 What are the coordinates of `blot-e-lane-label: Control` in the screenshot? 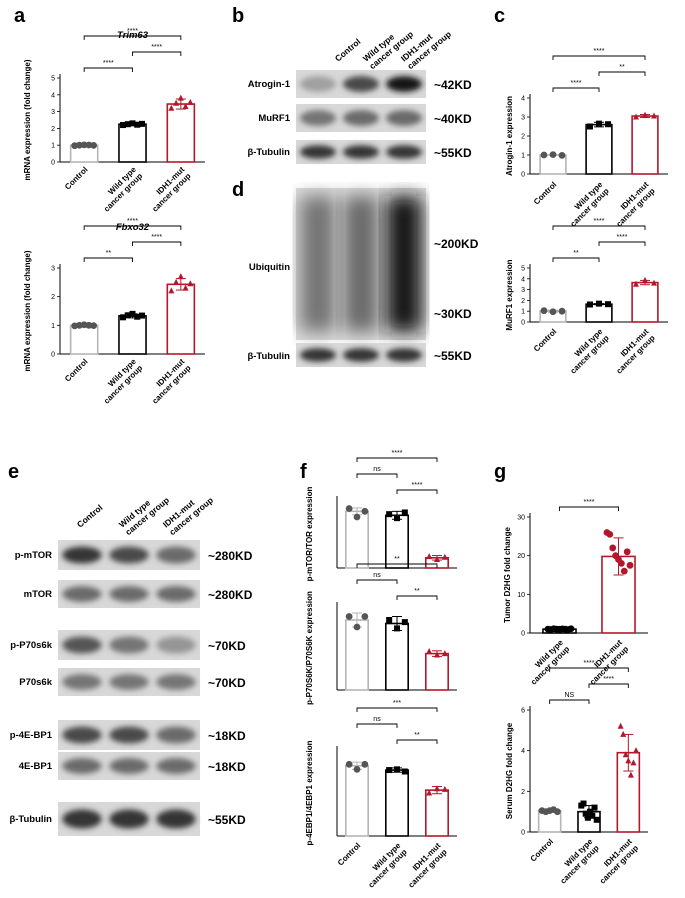 It's located at (90, 515).